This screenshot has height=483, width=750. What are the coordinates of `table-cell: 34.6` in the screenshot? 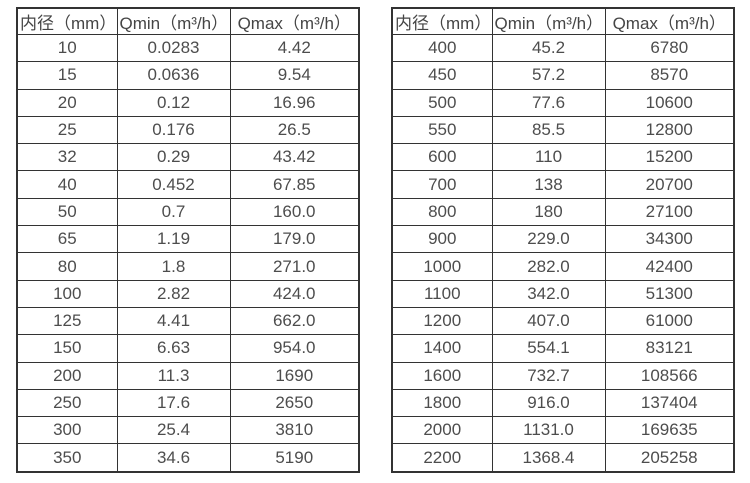 It's located at (173, 458).